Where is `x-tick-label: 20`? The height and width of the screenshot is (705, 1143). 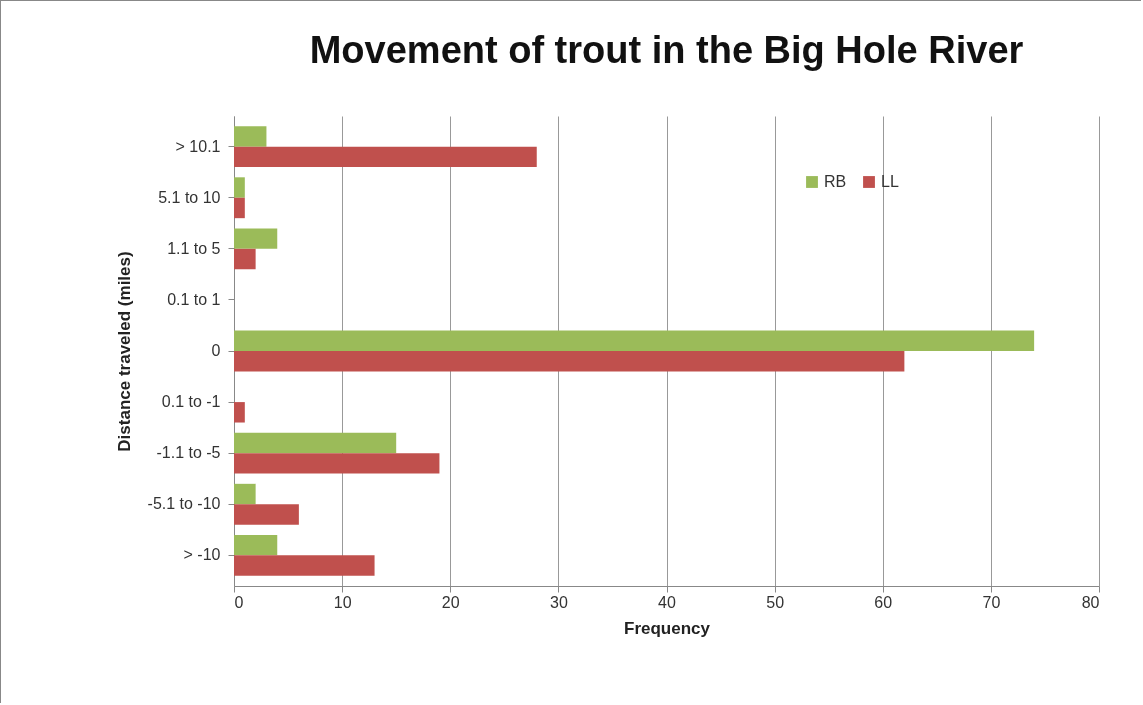
x-tick-label: 20 is located at coordinates (450, 602).